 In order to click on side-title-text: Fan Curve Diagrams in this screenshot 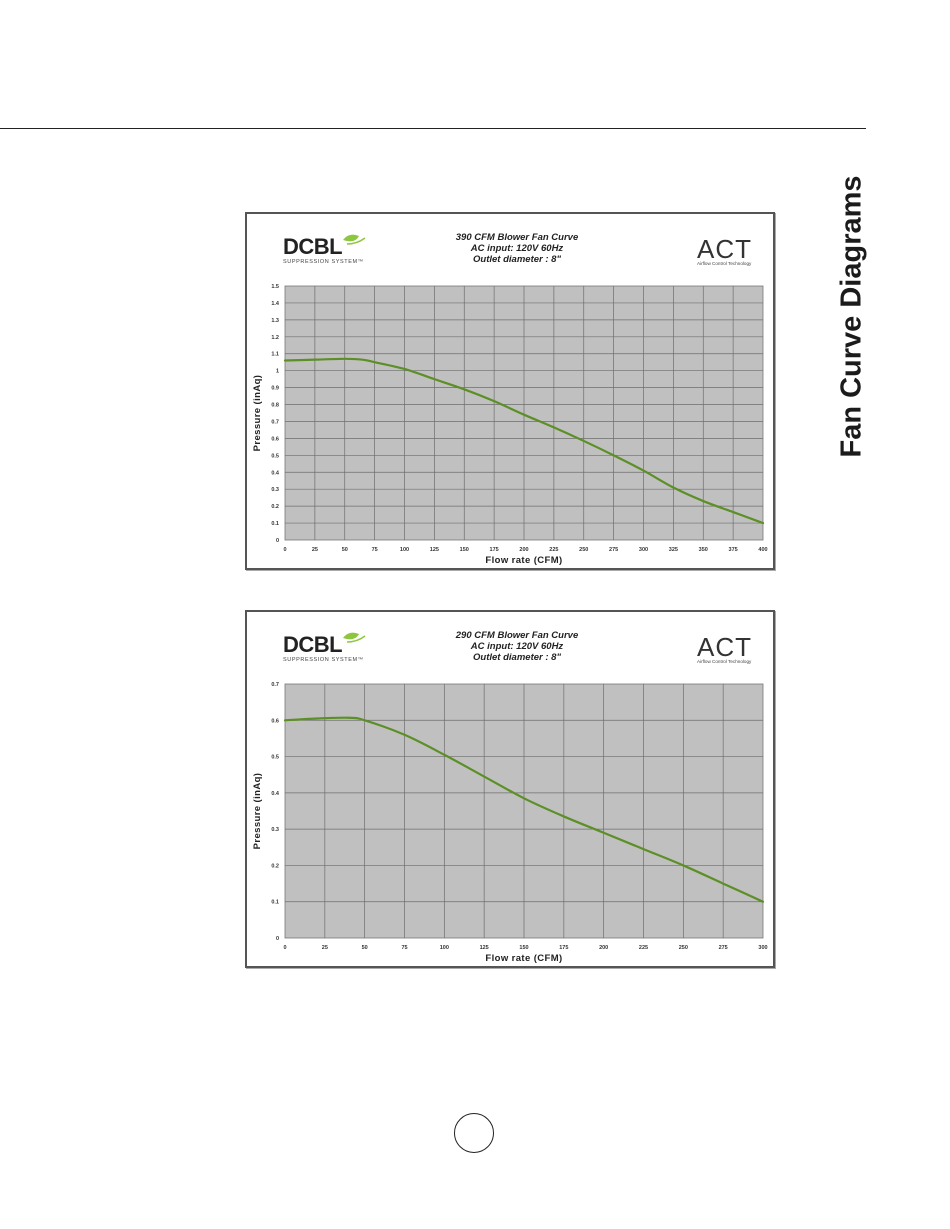, I will do `click(851, 316)`.